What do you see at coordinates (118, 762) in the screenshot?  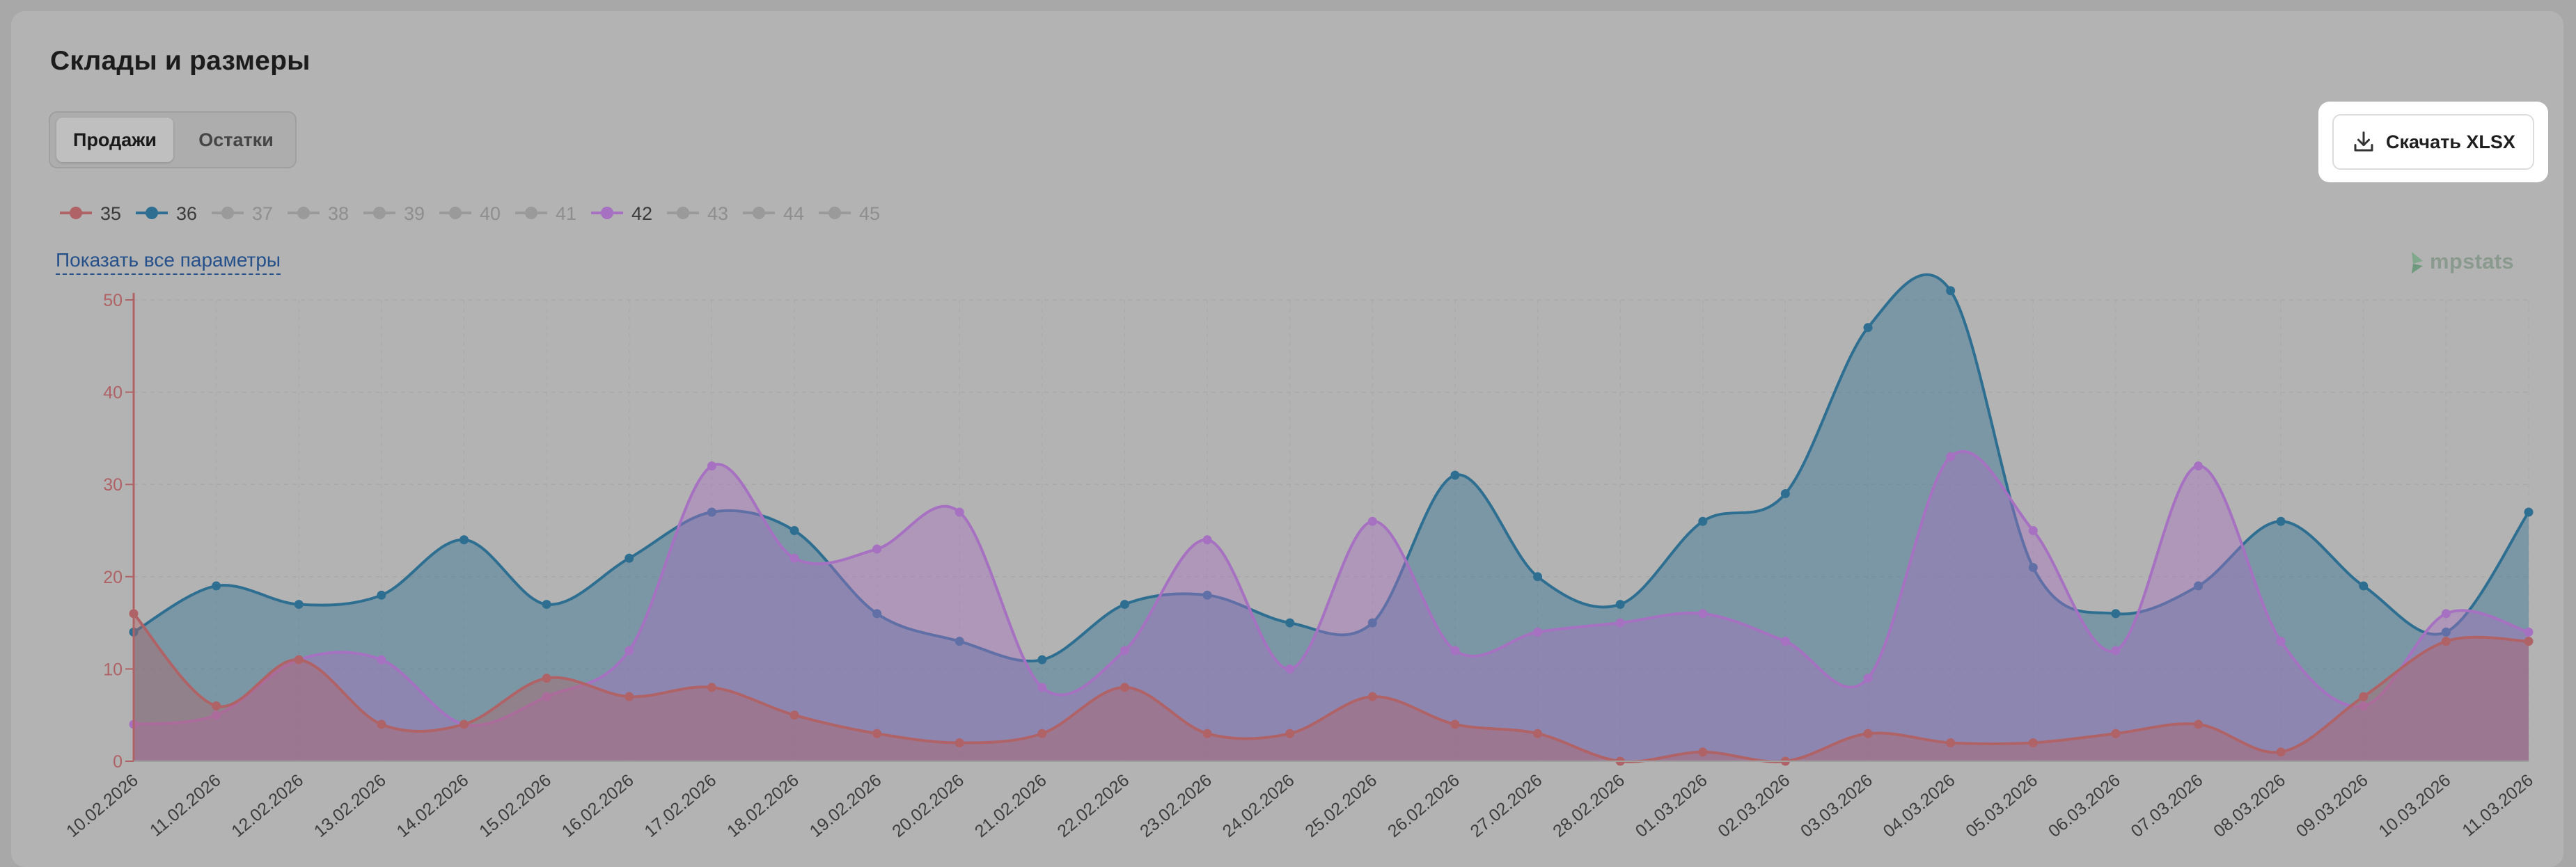 I see `y-tick-label: 0` at bounding box center [118, 762].